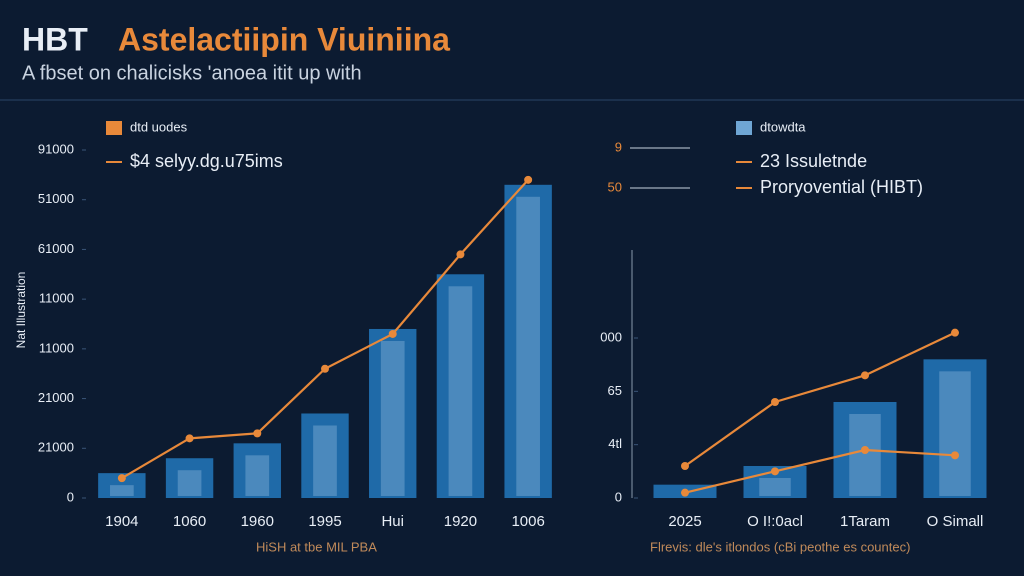 The width and height of the screenshot is (1024, 576). Describe the element at coordinates (460, 521) in the screenshot. I see `x-tick-label: 1920` at that location.